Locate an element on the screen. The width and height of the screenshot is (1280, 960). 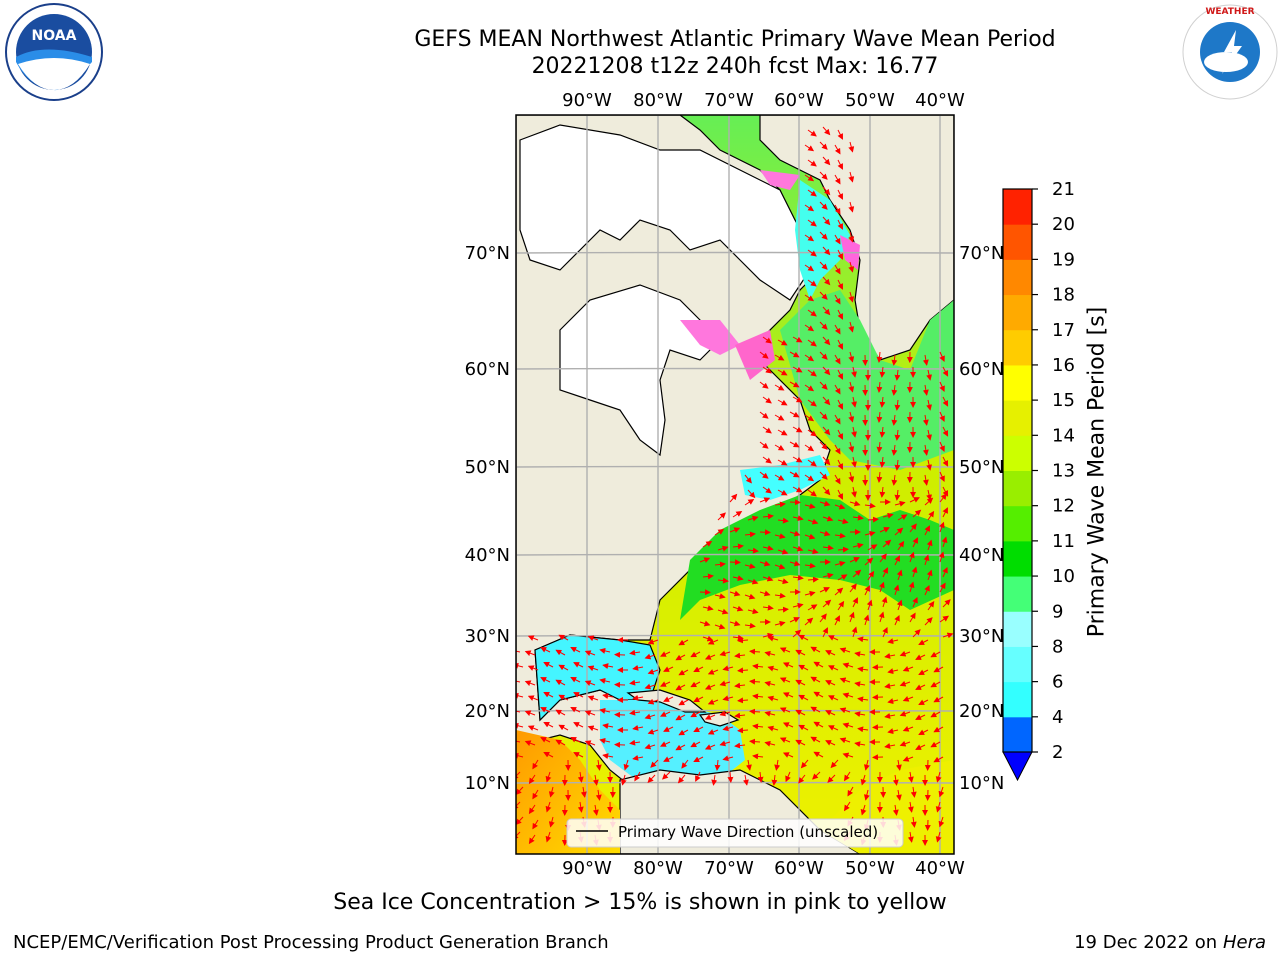
colorbar-tick-label: 4 is located at coordinates (1057, 717).